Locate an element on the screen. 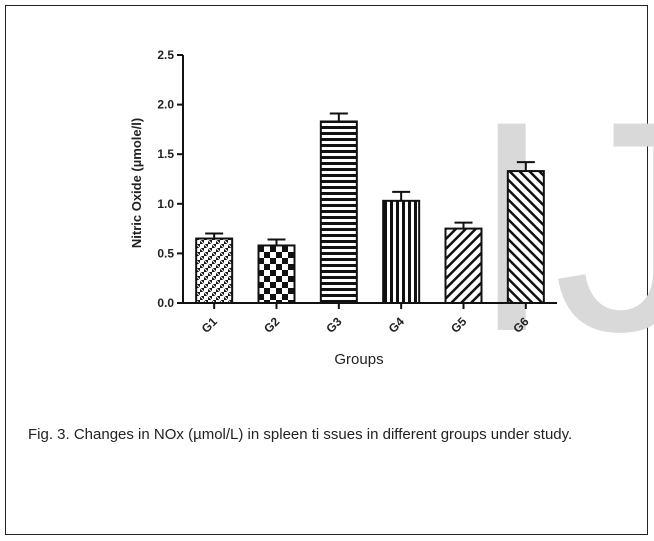  y-tick-label: 1.0 is located at coordinates (165, 204).